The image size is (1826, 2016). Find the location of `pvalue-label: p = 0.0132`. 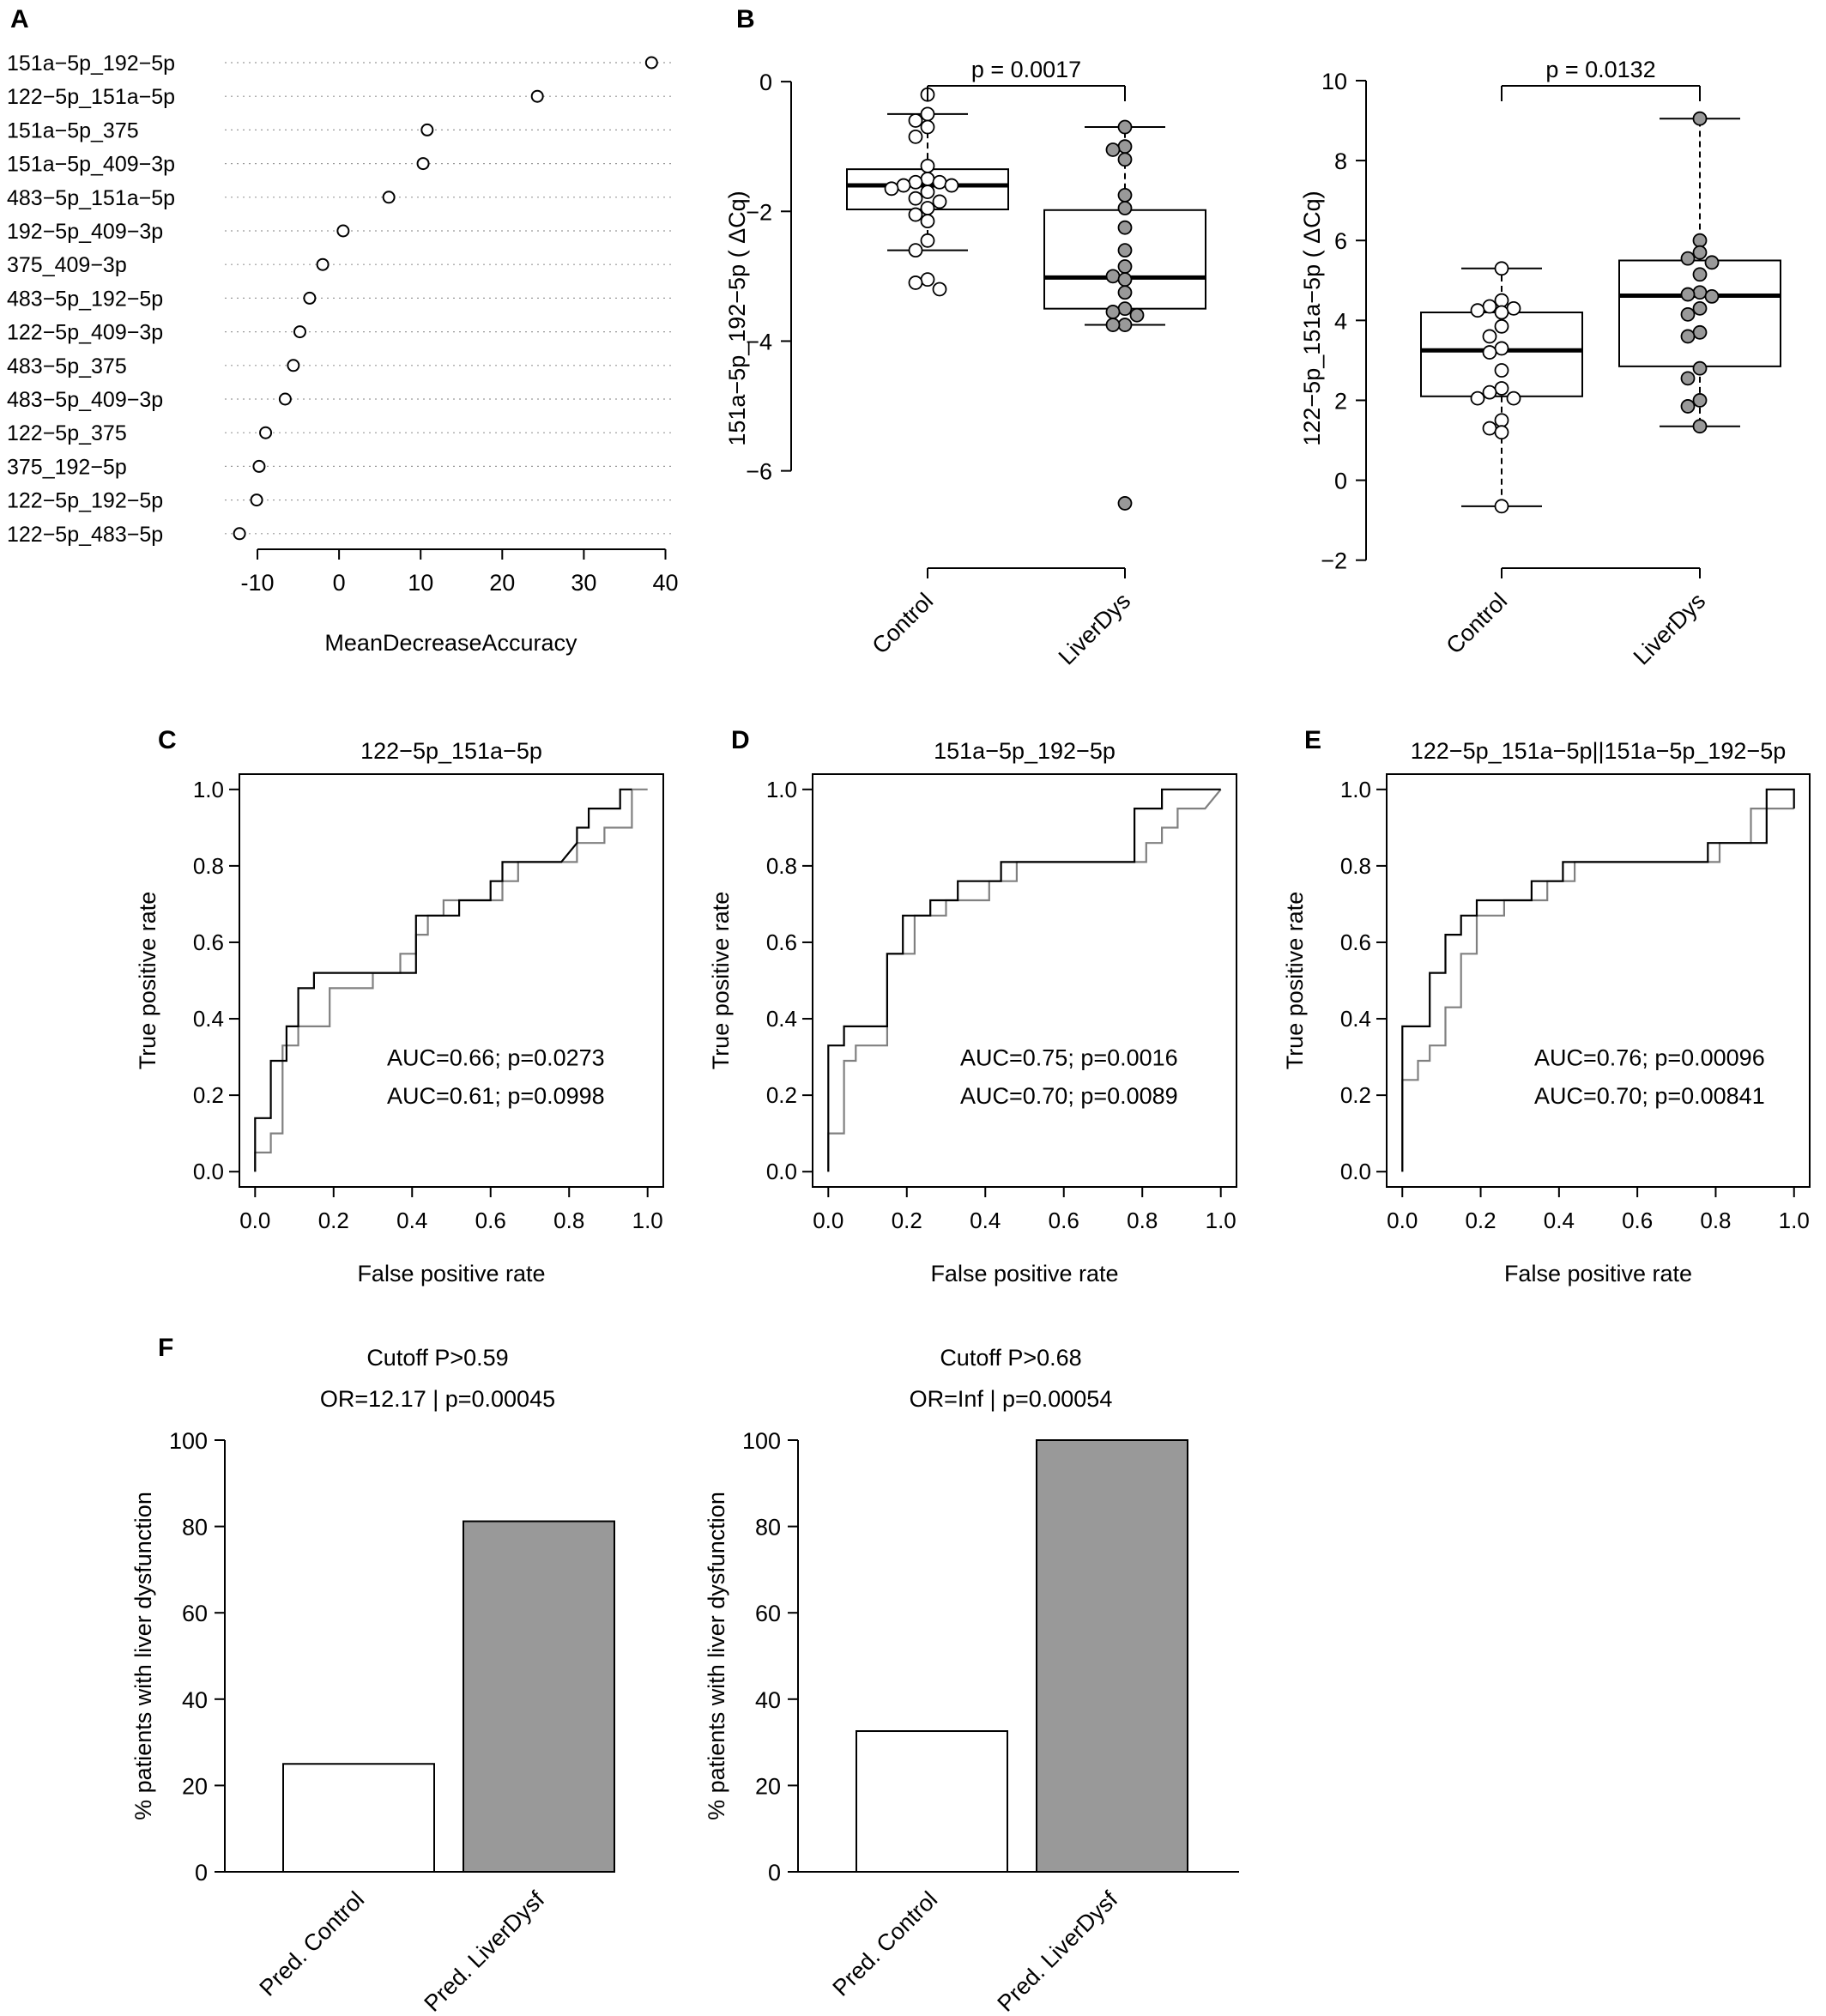

pvalue-label: p = 0.0132 is located at coordinates (1600, 69).